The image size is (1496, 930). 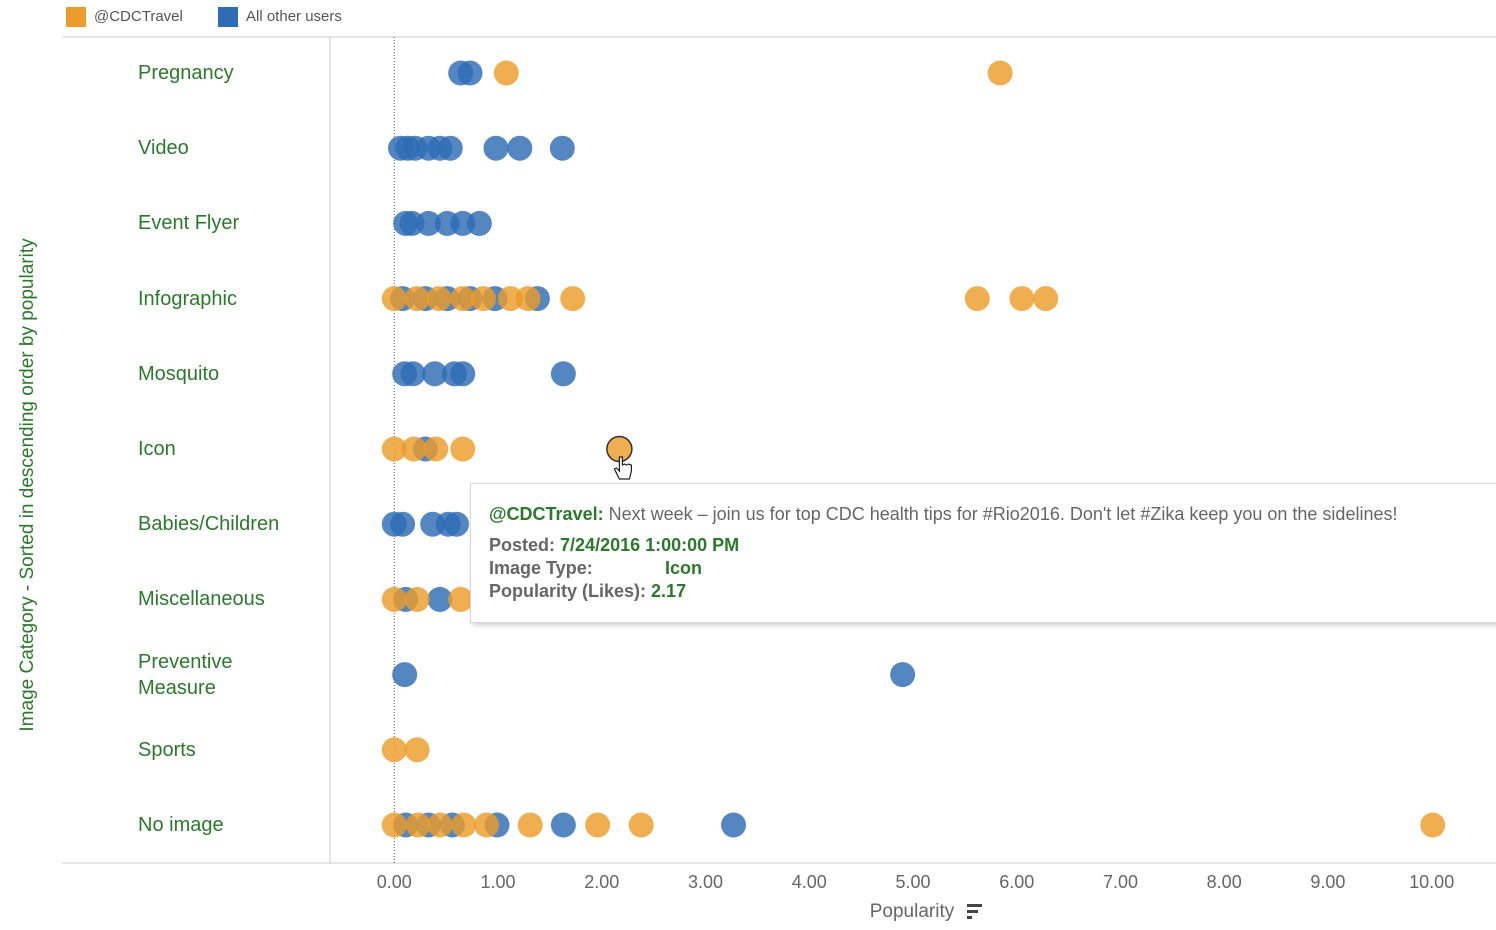 What do you see at coordinates (912, 911) in the screenshot?
I see `x-axis-label: Popularity` at bounding box center [912, 911].